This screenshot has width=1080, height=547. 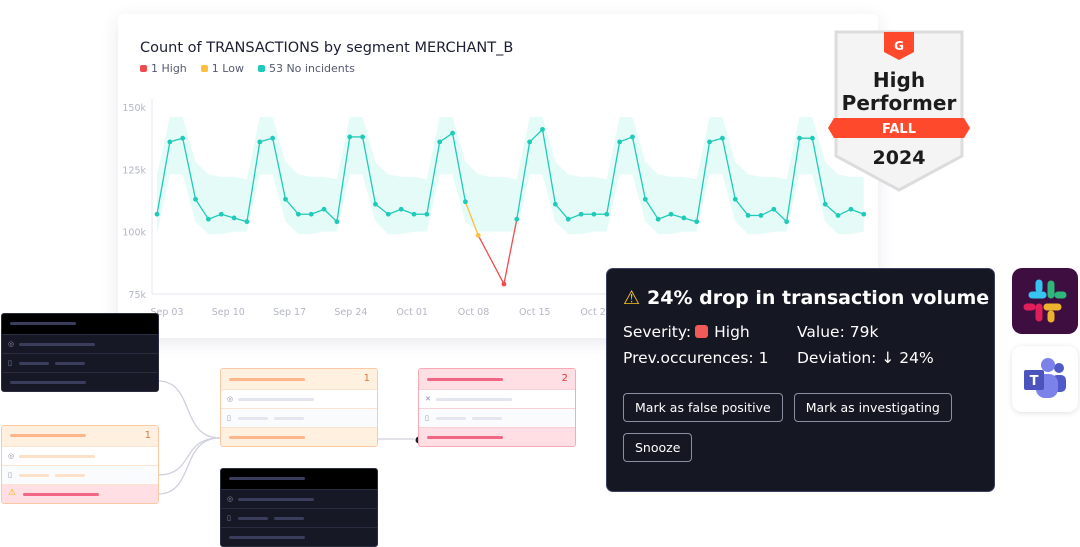 What do you see at coordinates (872, 407) in the screenshot?
I see `mark-investigating-button: Mark as investigating` at bounding box center [872, 407].